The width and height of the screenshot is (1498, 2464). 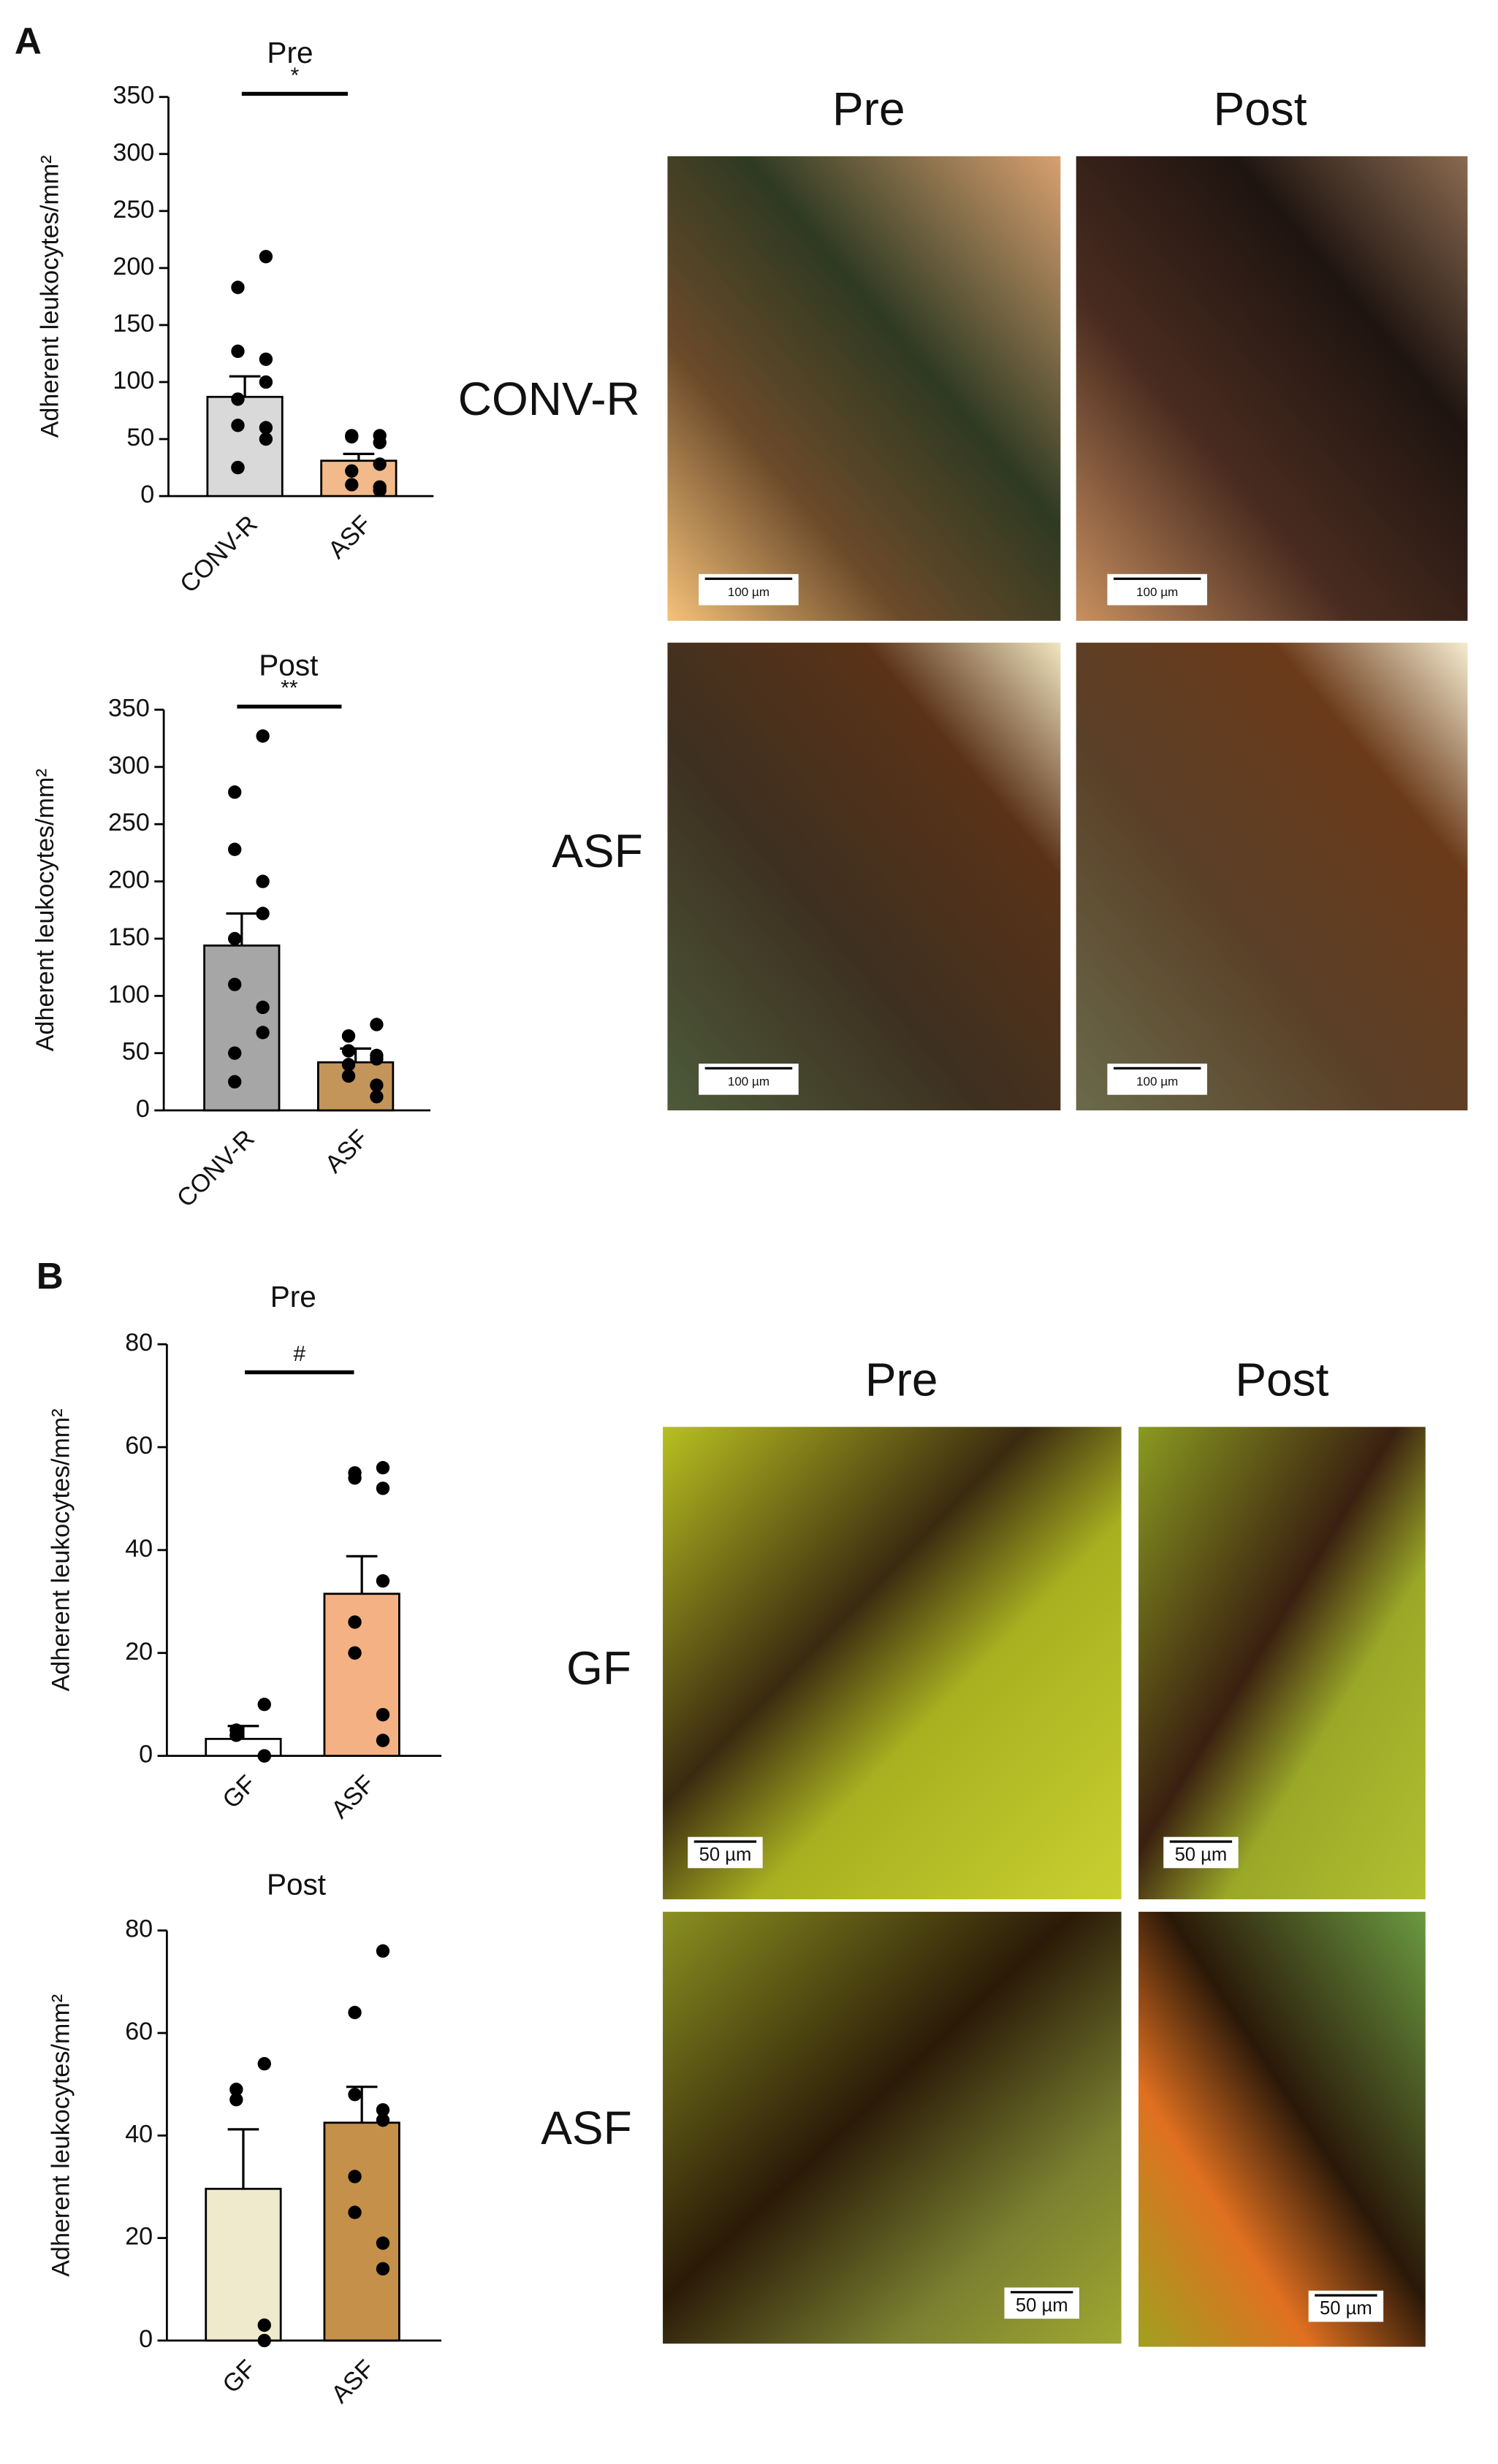 I want to click on y-tick-label: 100, so click(x=133, y=380).